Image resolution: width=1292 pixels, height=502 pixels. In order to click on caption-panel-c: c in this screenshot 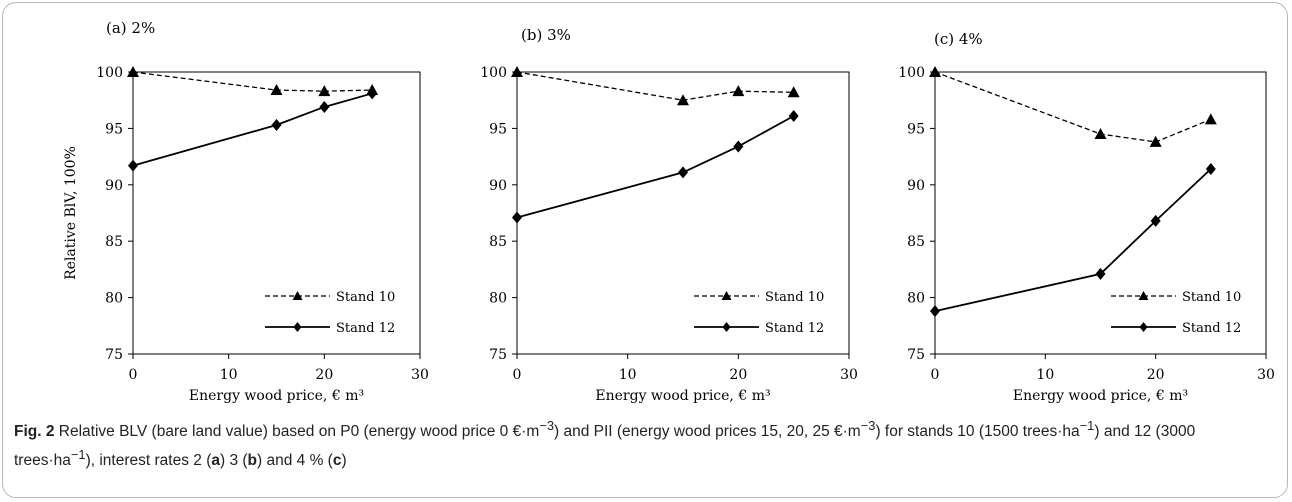, I will do `click(337, 461)`.